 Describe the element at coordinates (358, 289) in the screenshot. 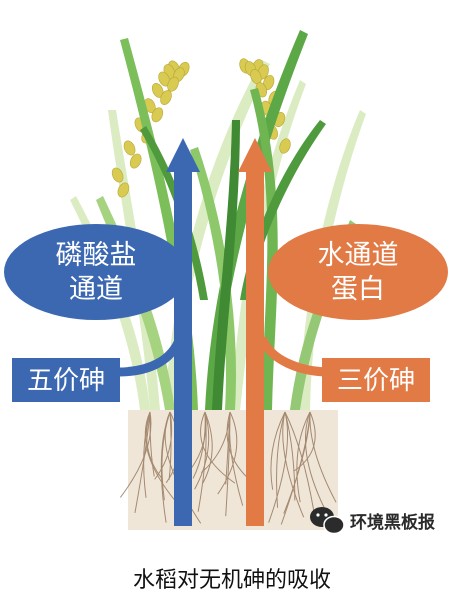

I see `aquaporin-line2: 蛋白` at that location.